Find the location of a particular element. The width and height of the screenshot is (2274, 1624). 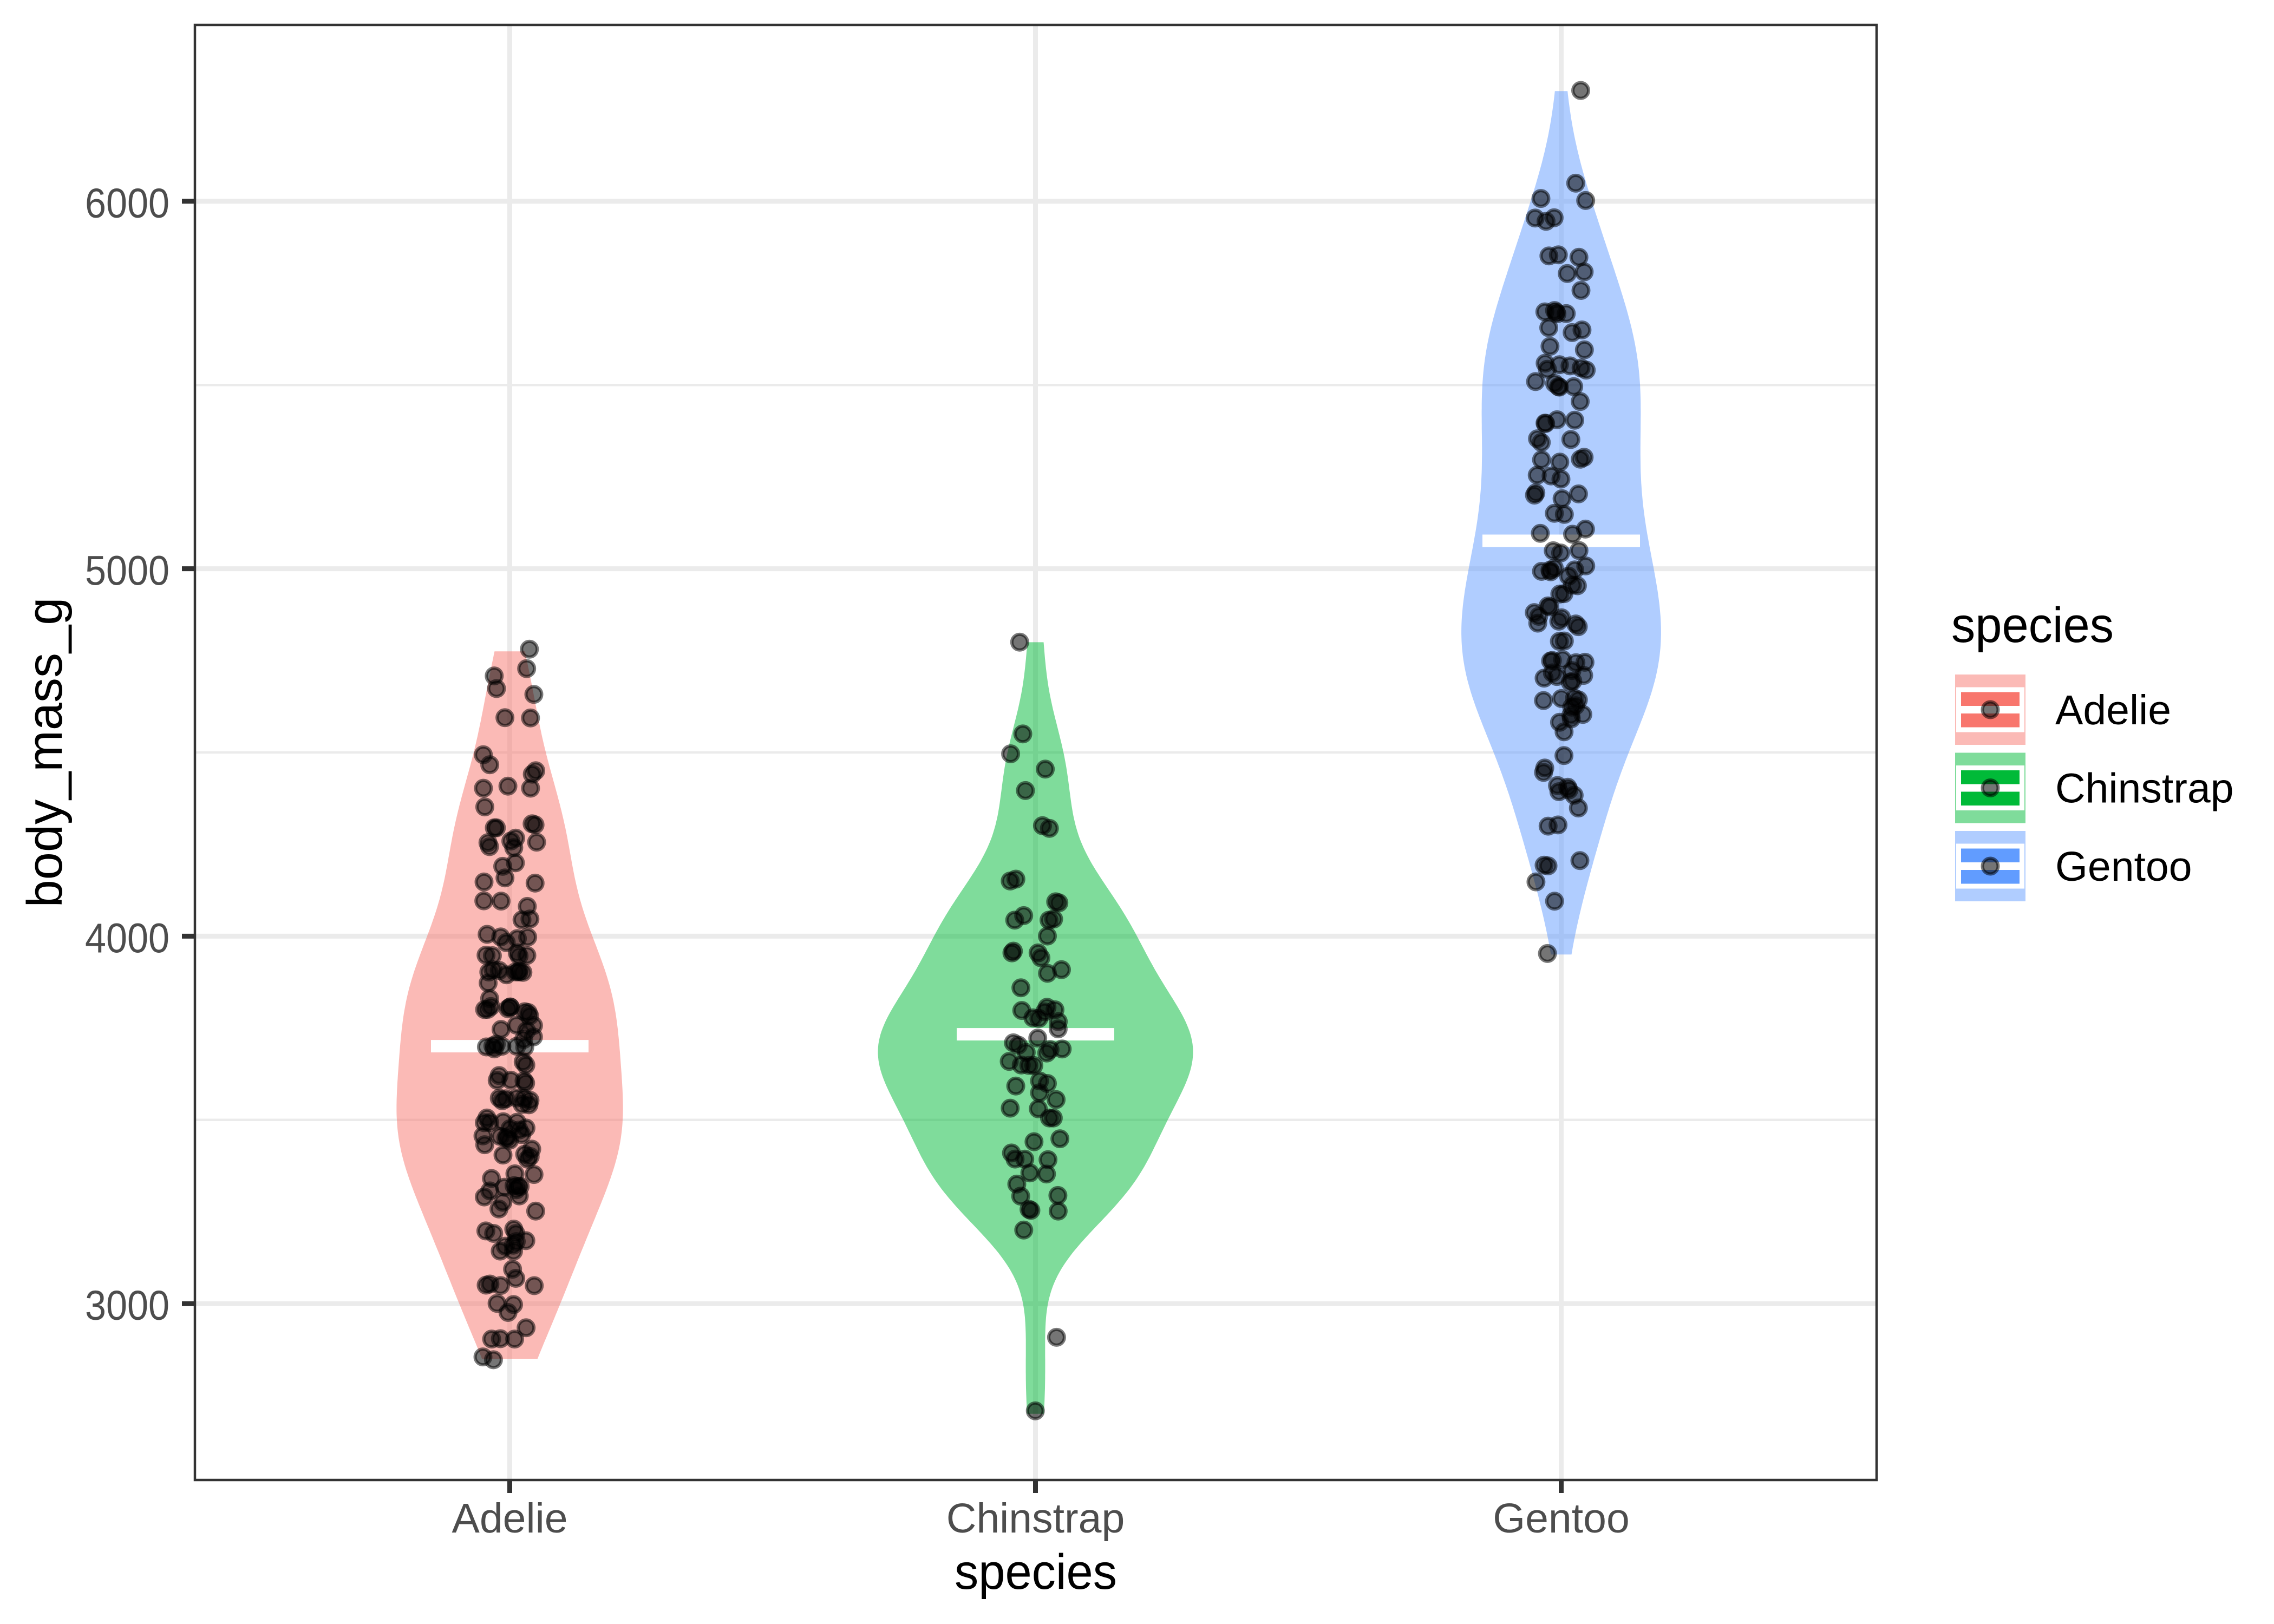

svg-text: 3000 is located at coordinates (127, 1305).